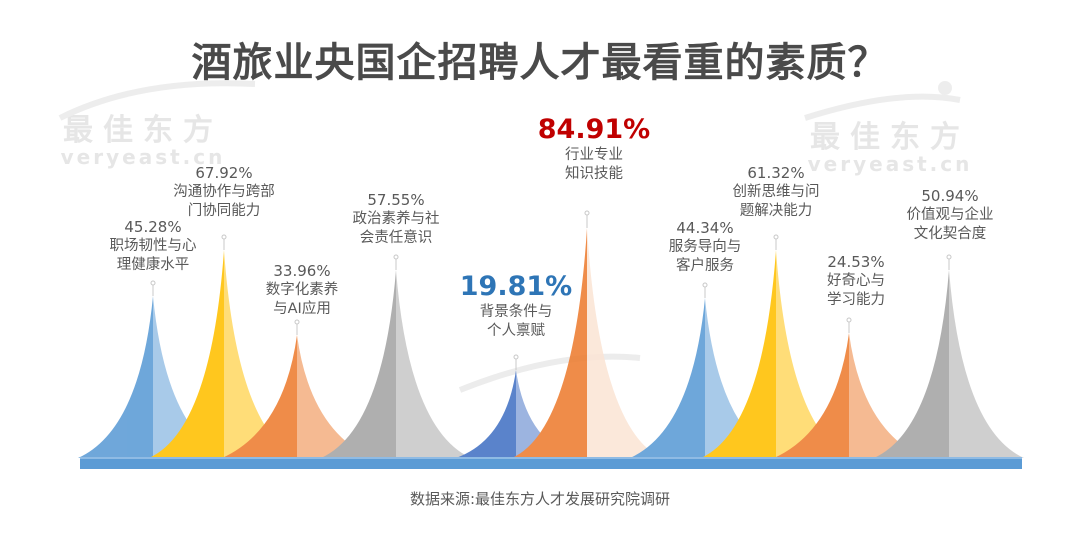 The width and height of the screenshot is (1080, 548). What do you see at coordinates (594, 148) in the screenshot?
I see `label-item-6: 84.91% 行业专业 知识技能` at bounding box center [594, 148].